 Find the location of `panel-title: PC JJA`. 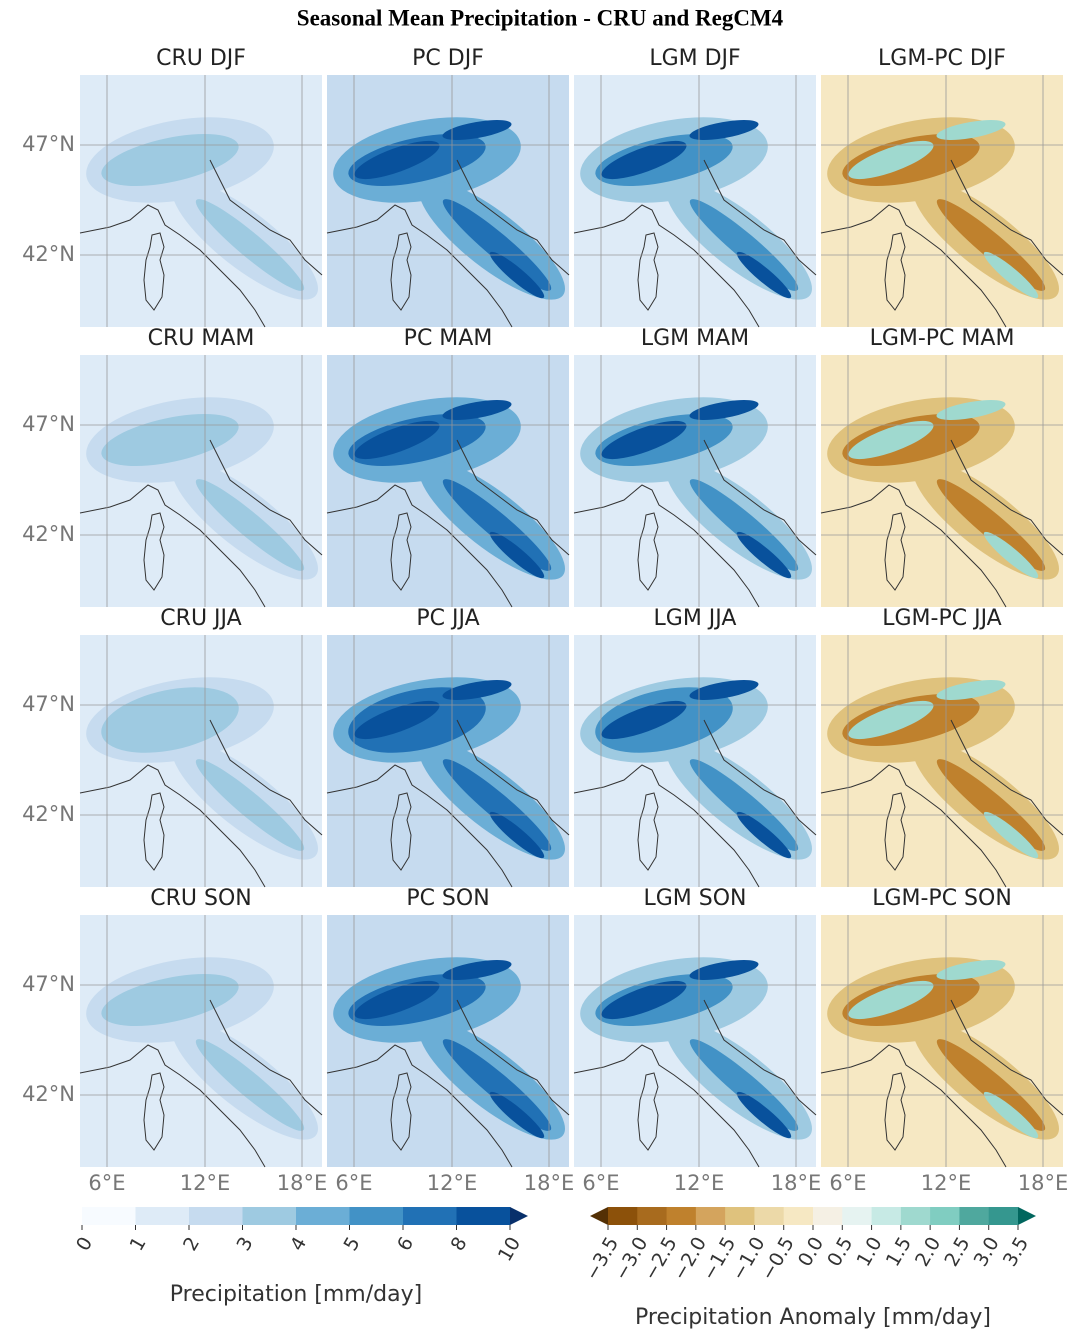

panel-title: PC JJA is located at coordinates (447, 618).